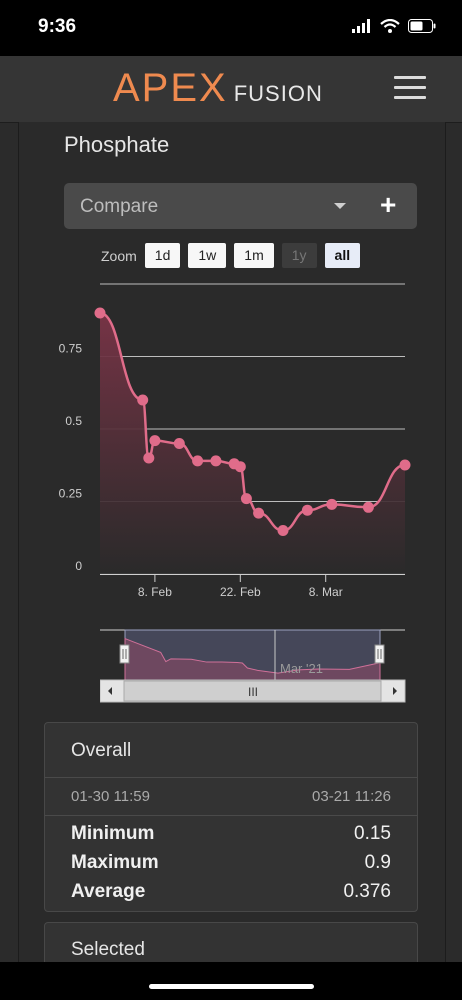 Image resolution: width=462 pixels, height=1000 pixels. I want to click on stat-value: 0.15, so click(372, 833).